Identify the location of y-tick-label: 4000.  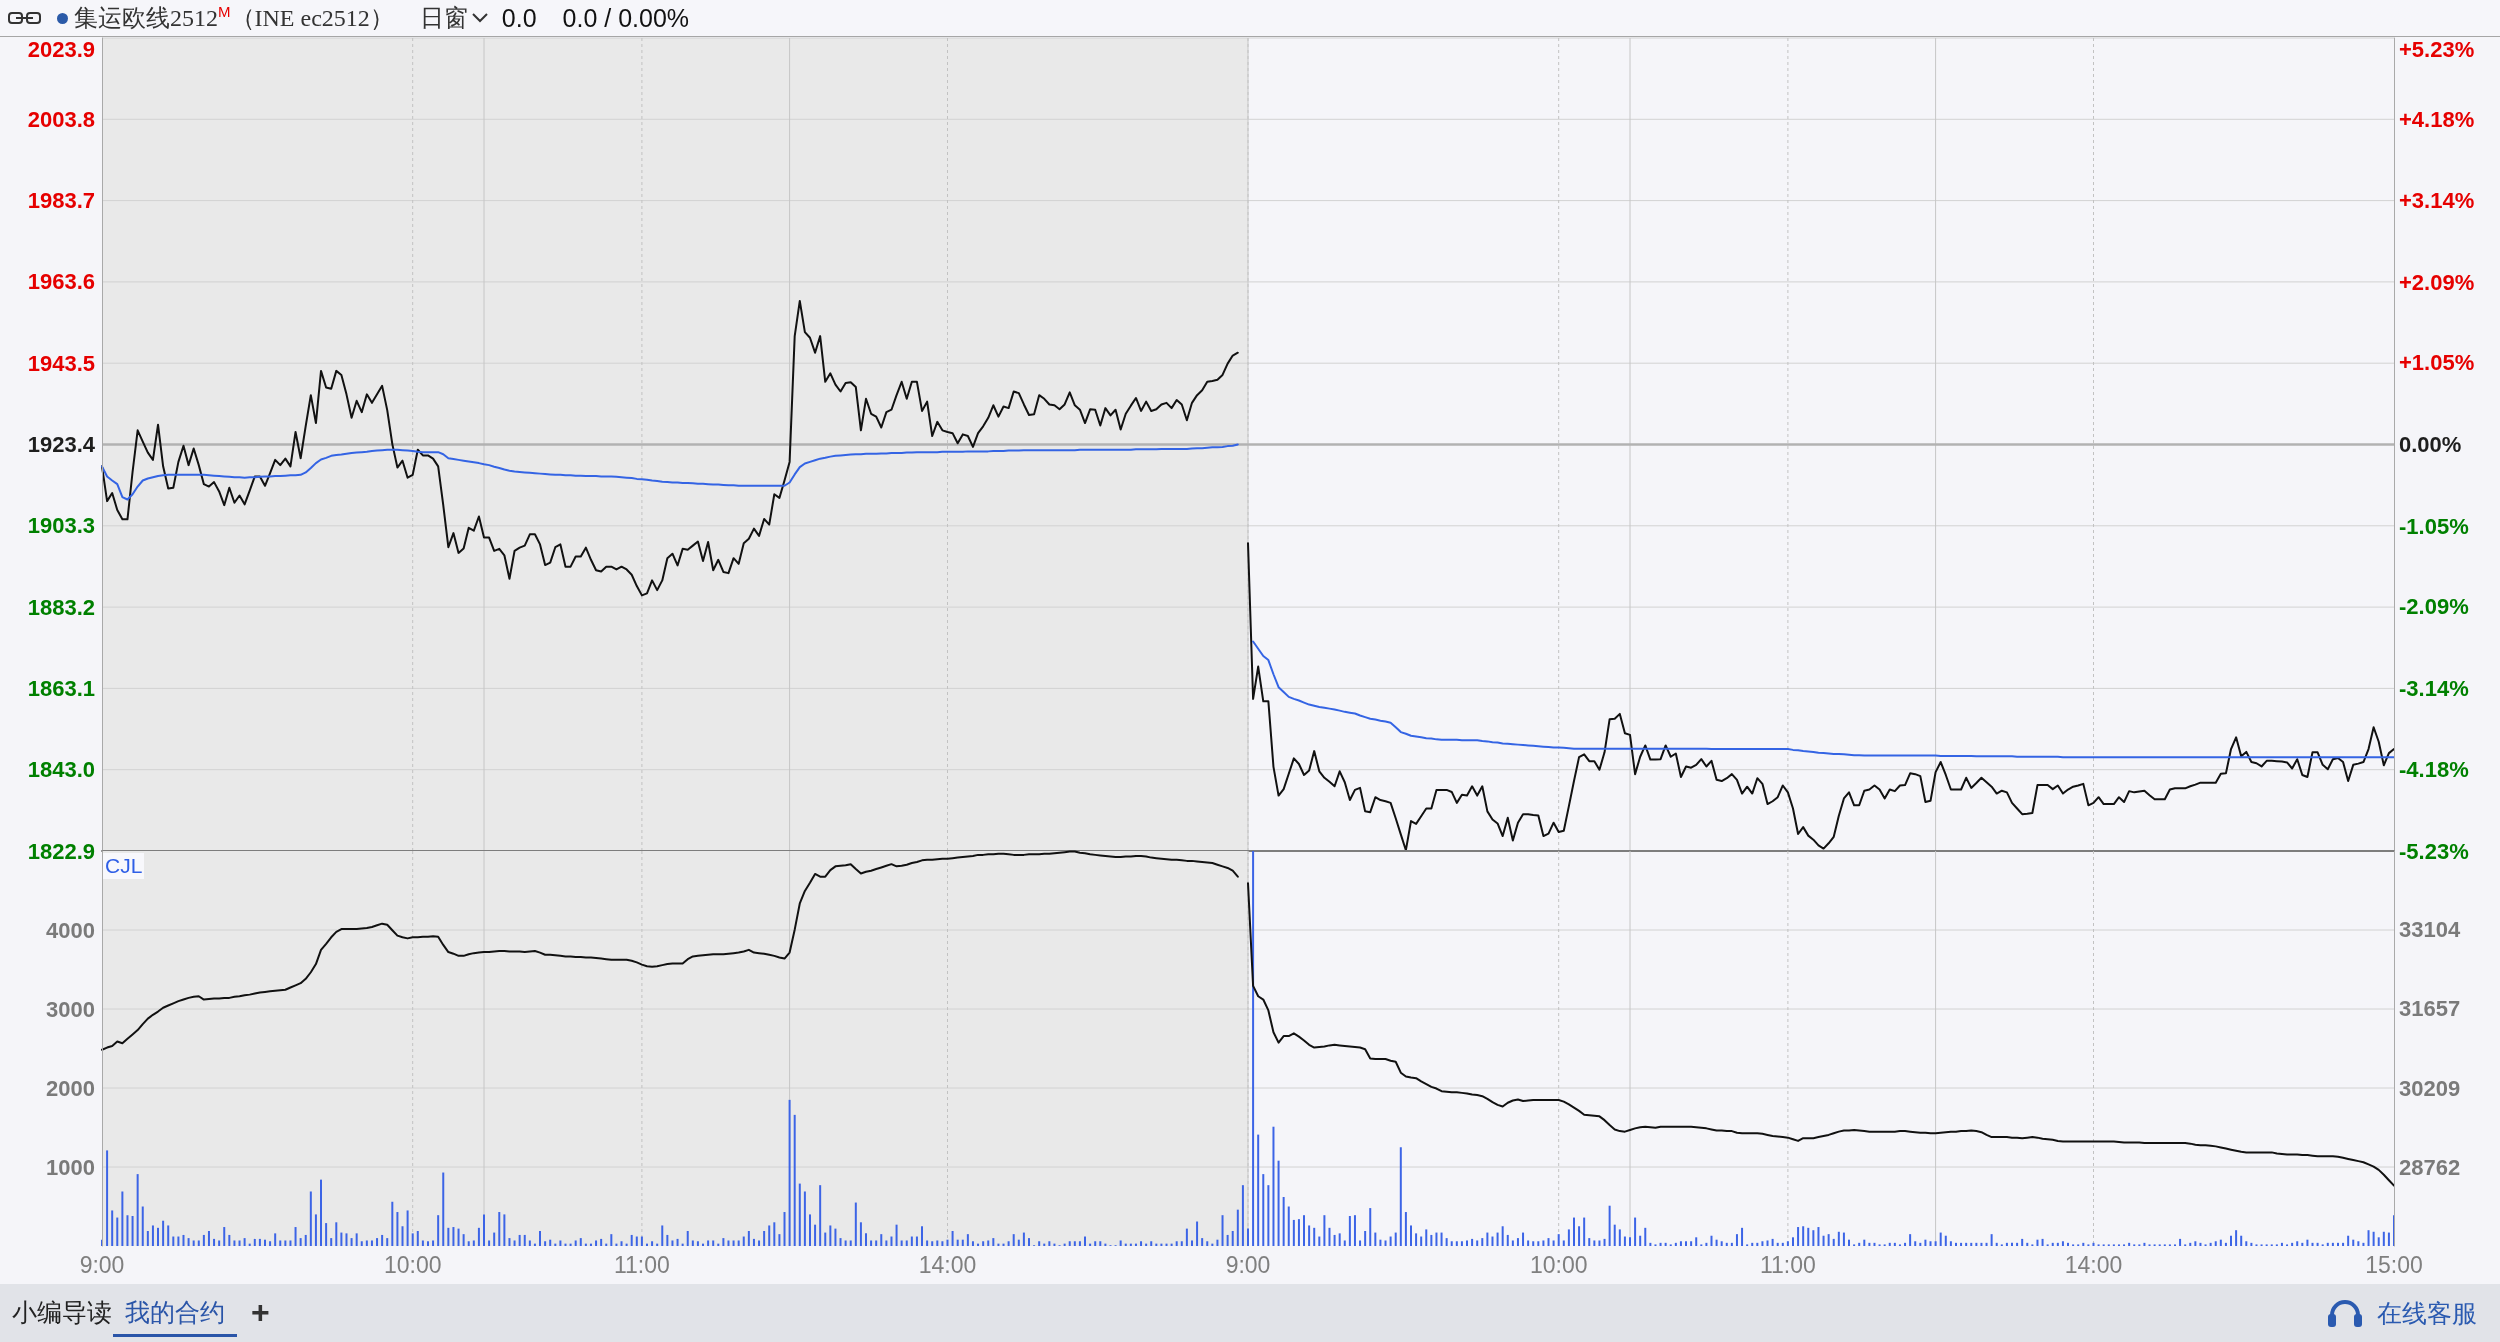
(70, 930).